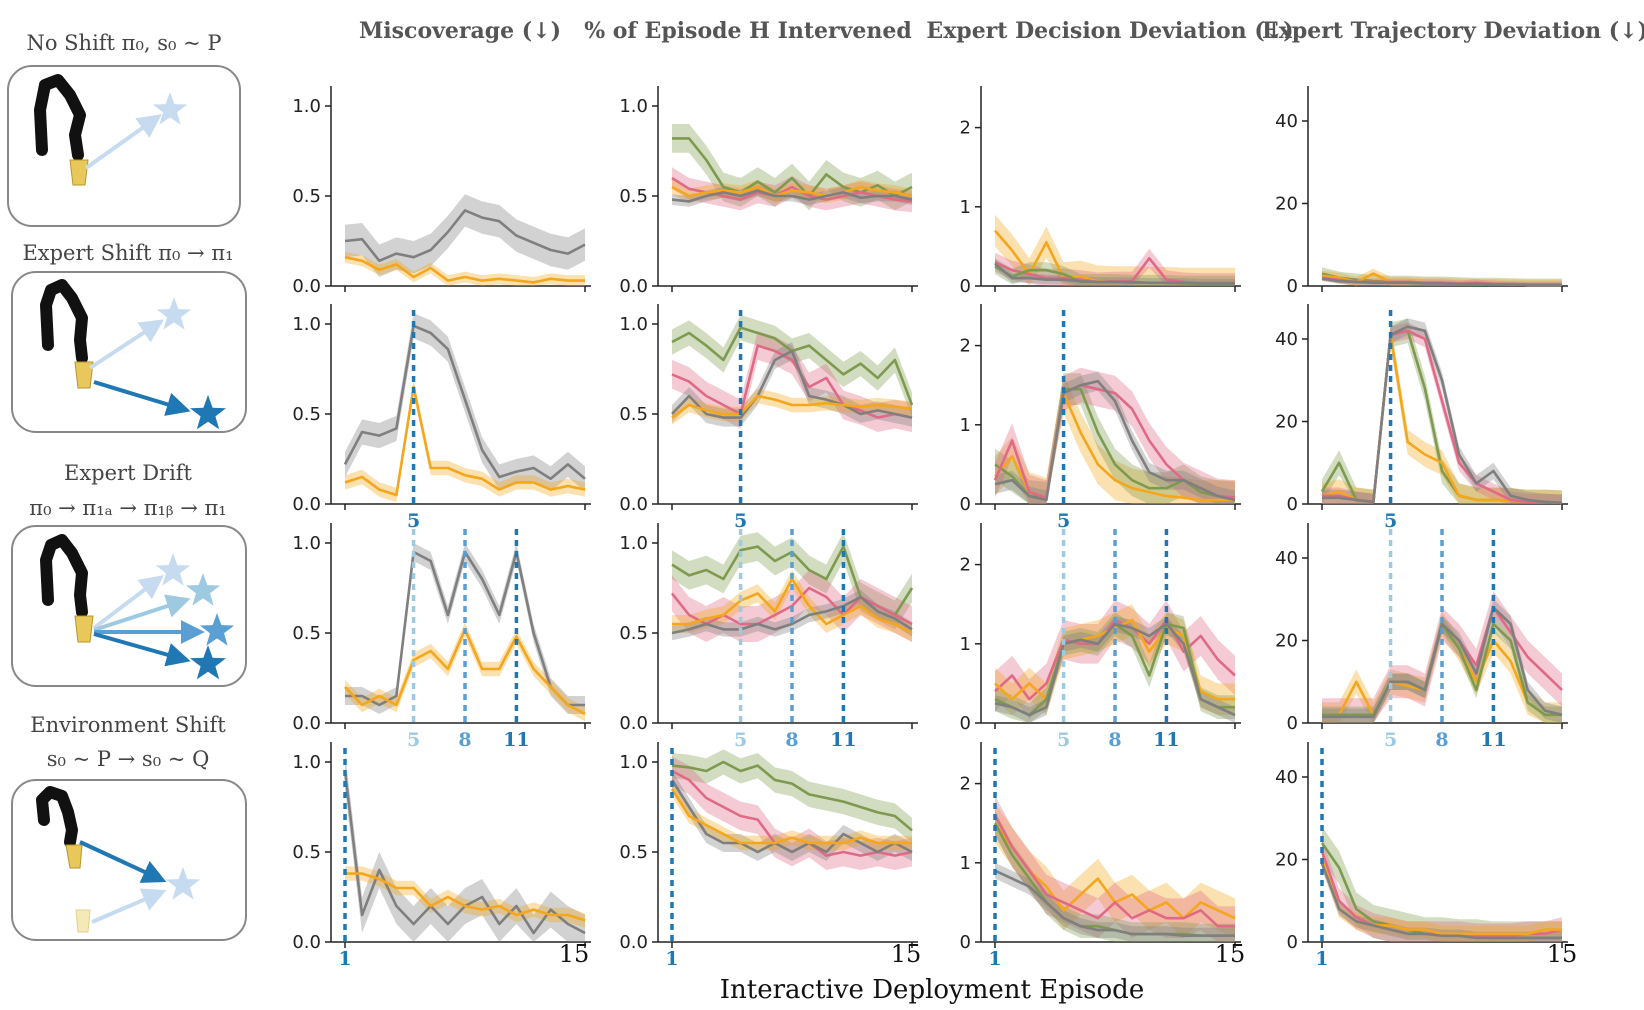  What do you see at coordinates (1421, 191) in the screenshot?
I see `chart-panel-r0-c3: 0 20 40` at bounding box center [1421, 191].